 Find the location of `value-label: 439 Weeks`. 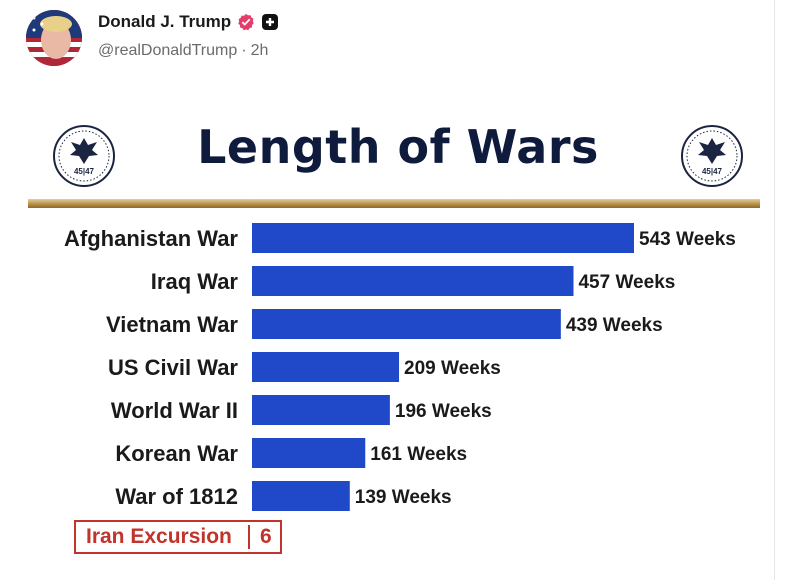

value-label: 439 Weeks is located at coordinates (614, 325).